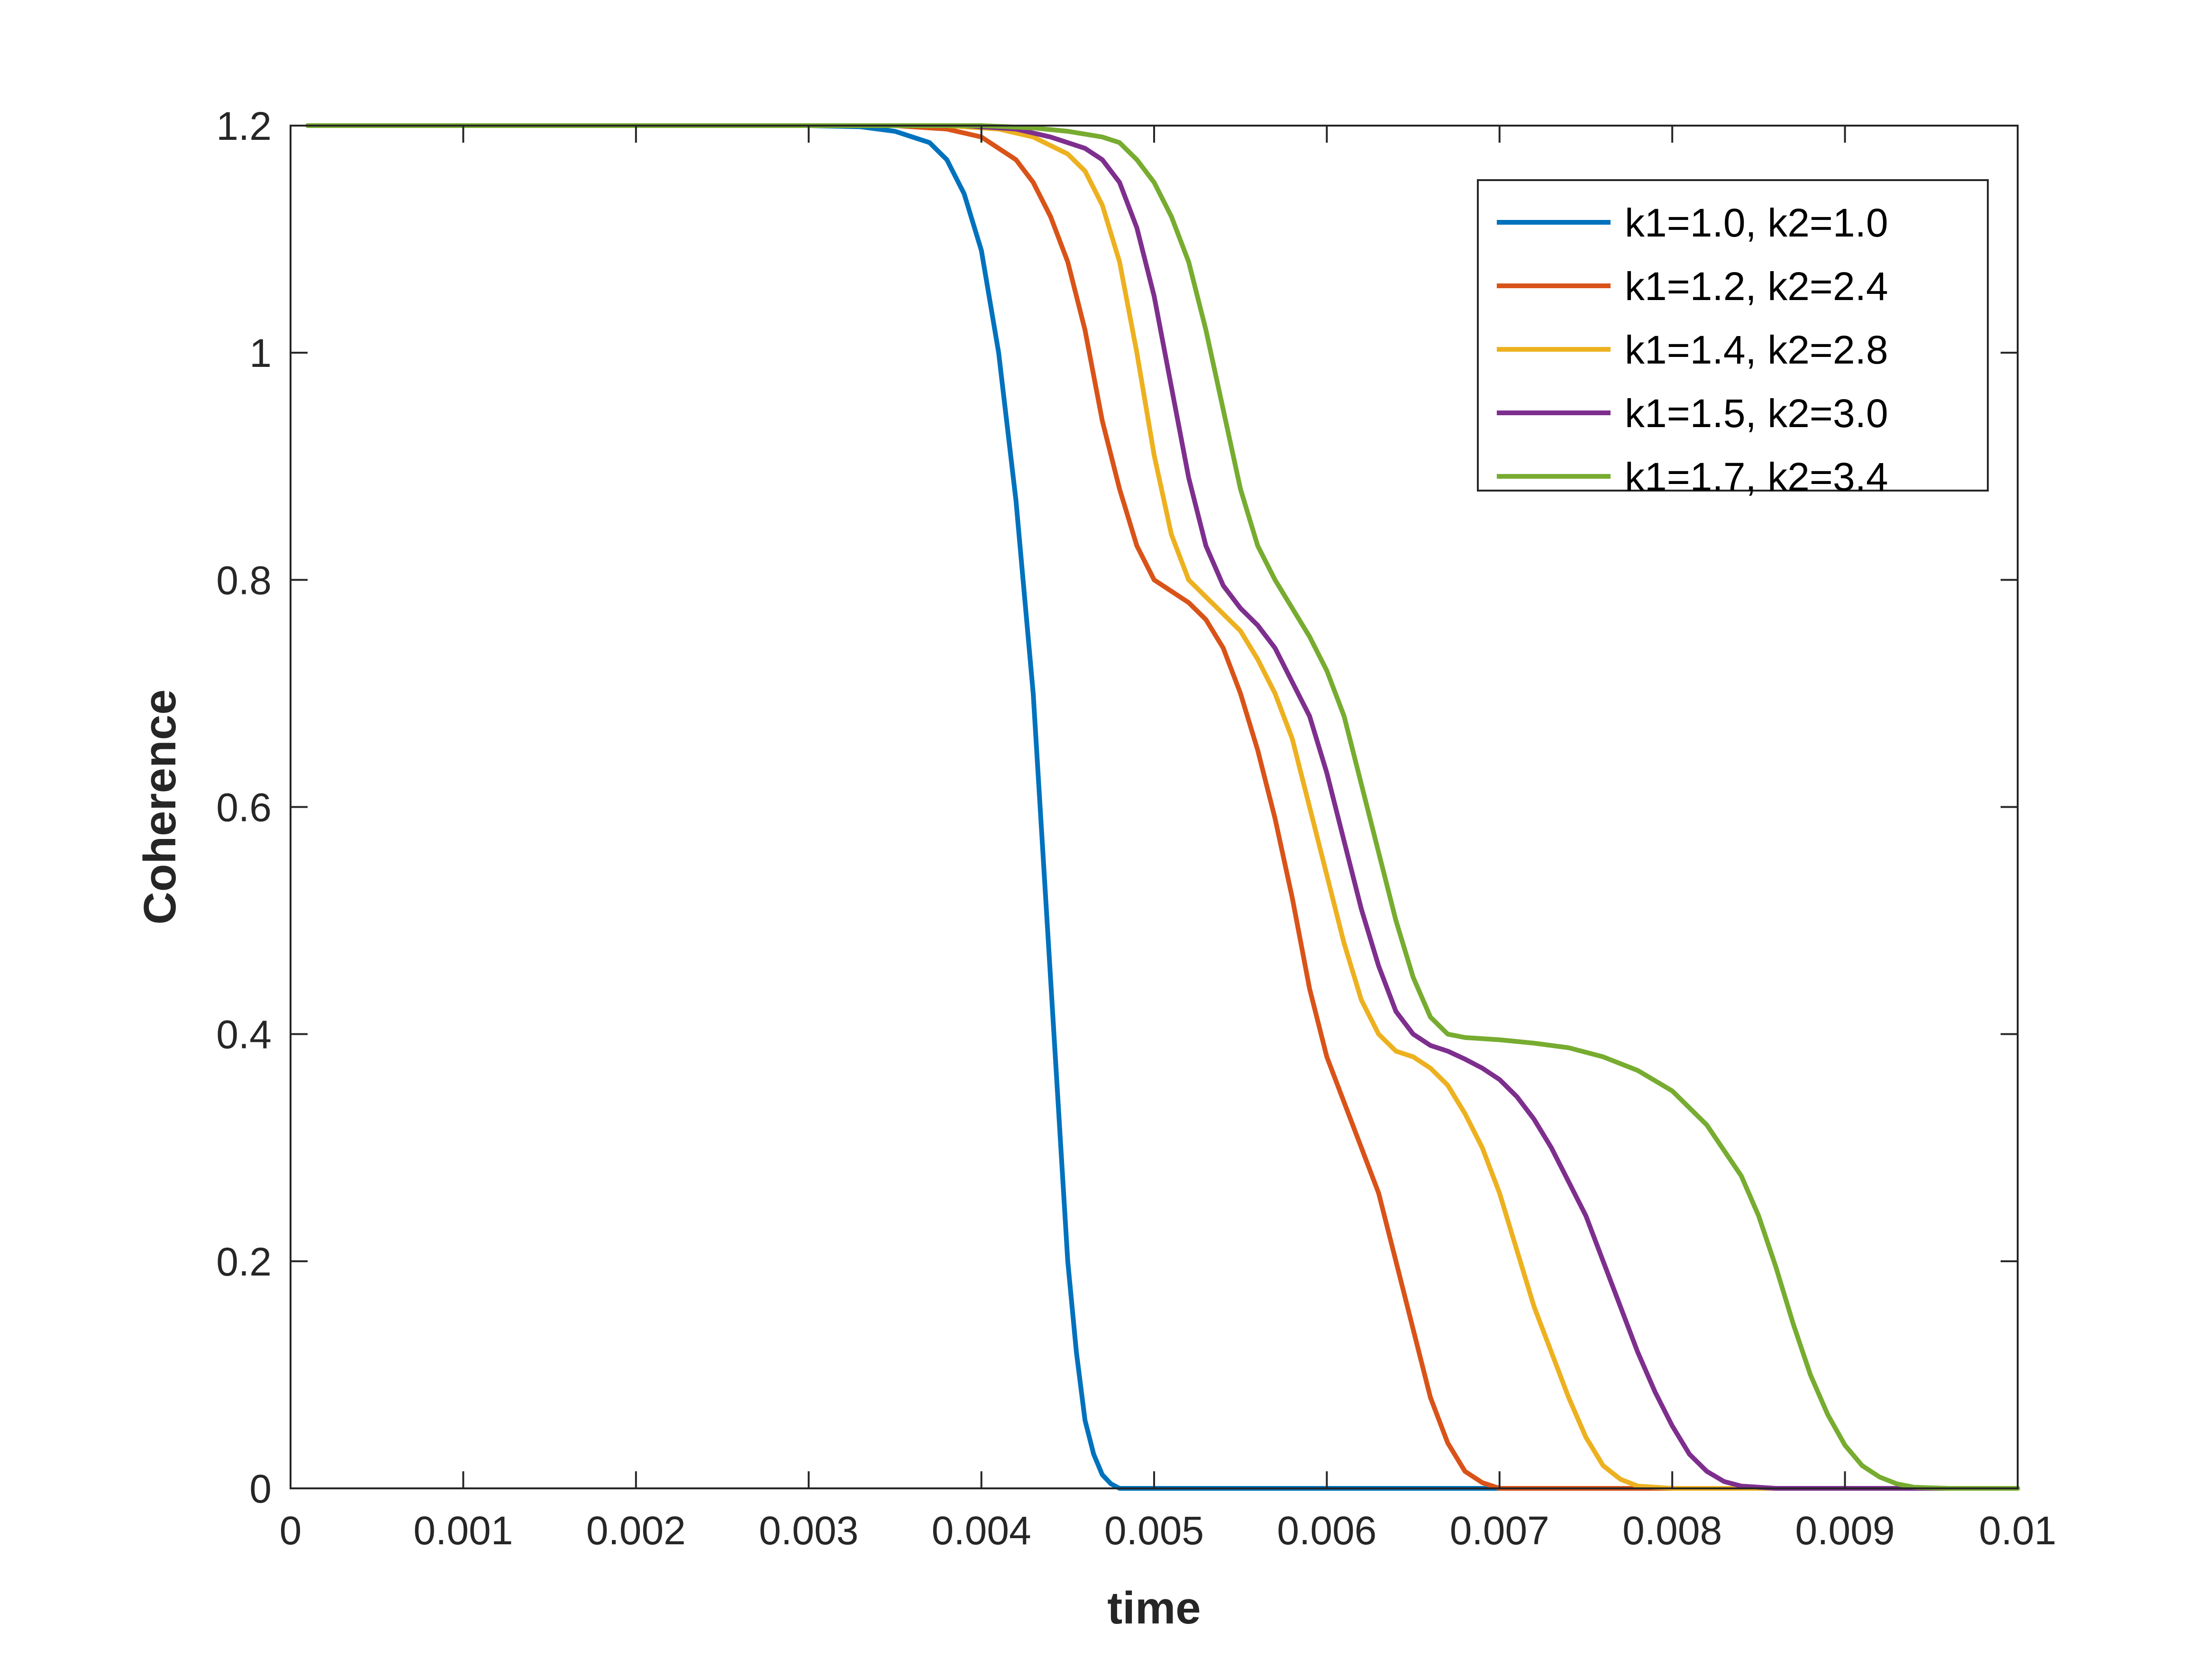 This screenshot has height=1659, width=2212. Describe the element at coordinates (1672, 1530) in the screenshot. I see `x-tick-label: 0.008` at that location.